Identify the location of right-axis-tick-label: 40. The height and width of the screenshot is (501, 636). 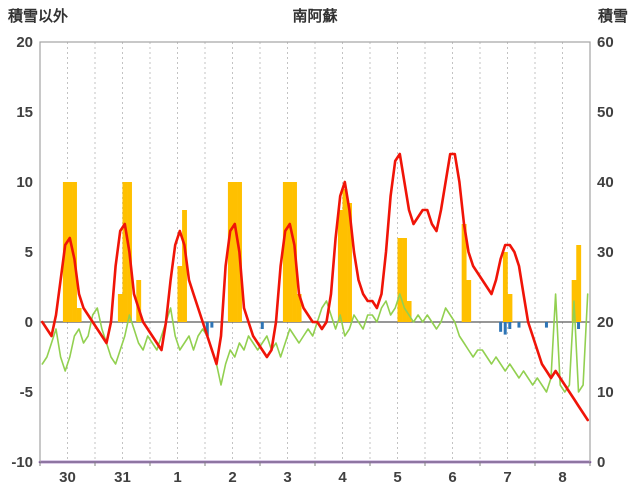
(605, 182).